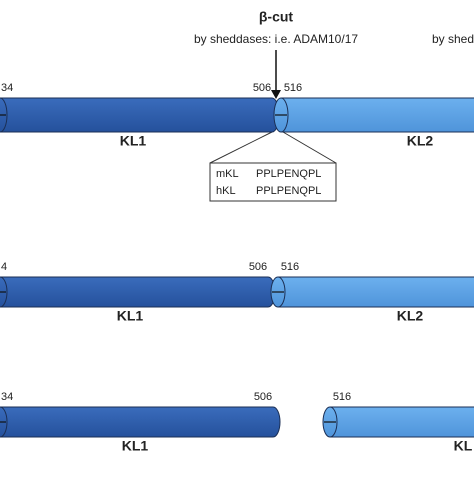 This screenshot has height=479, width=474. What do you see at coordinates (276, 39) in the screenshot?
I see `cut-subtitle: by sheddases: i.e. ADAM10/17` at bounding box center [276, 39].